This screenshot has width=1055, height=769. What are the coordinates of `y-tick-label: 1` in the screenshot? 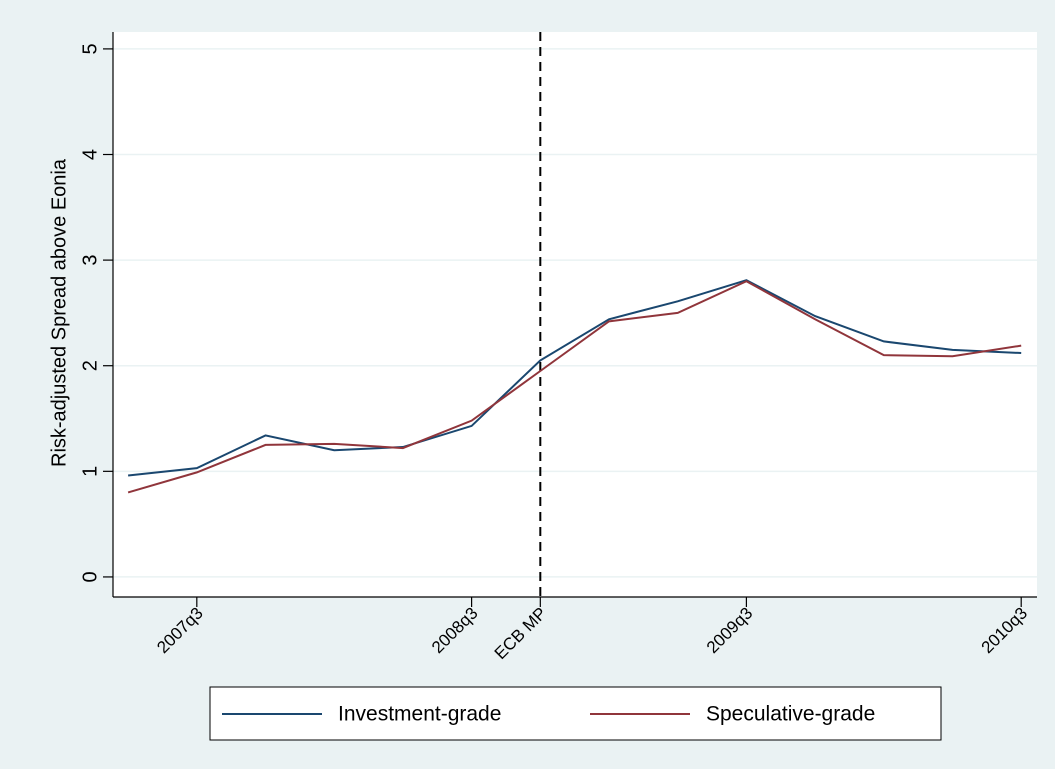 It's located at (90, 471).